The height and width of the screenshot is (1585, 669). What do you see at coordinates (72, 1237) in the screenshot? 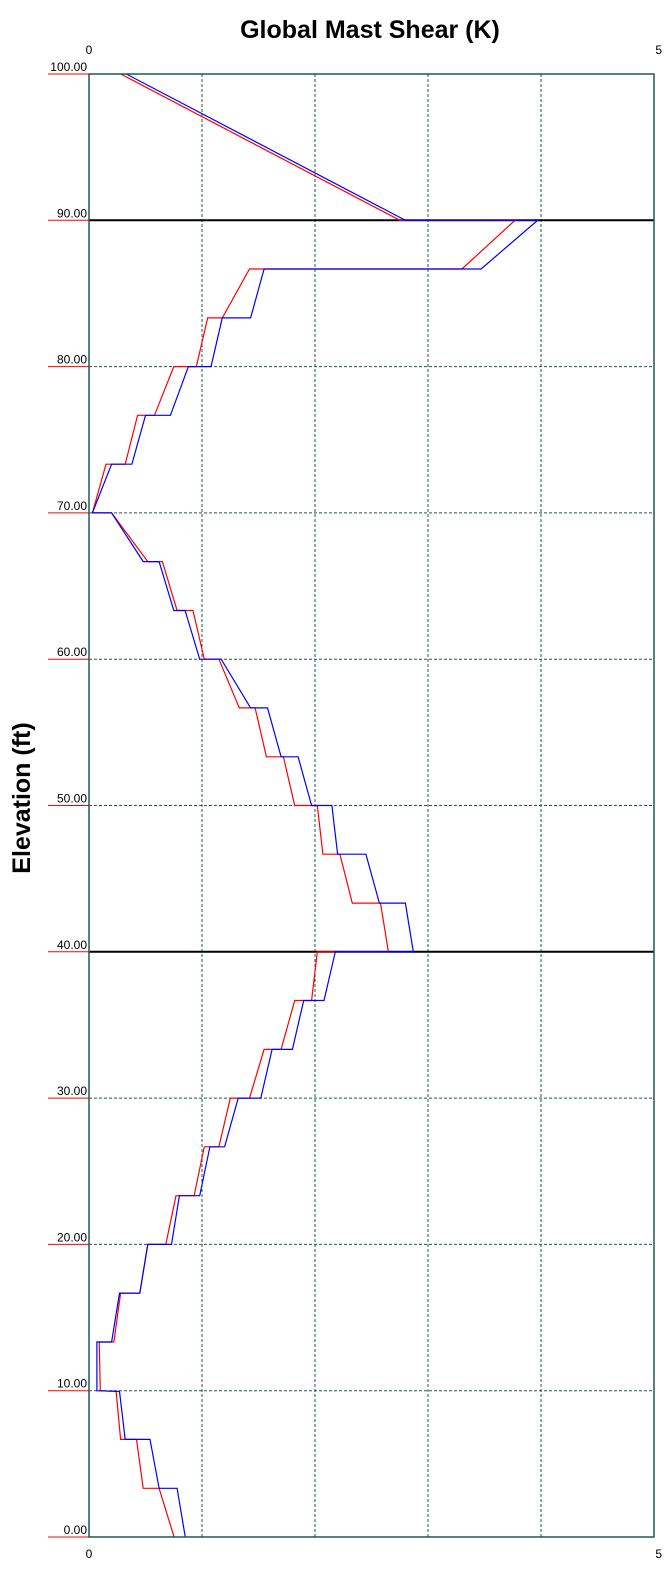
I see `y-tick-label: 20.00` at bounding box center [72, 1237].